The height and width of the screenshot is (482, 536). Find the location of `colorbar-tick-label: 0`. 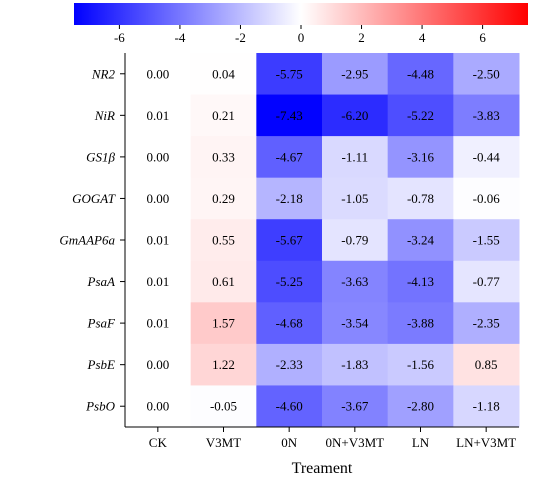

colorbar-tick-label: 0 is located at coordinates (301, 37).